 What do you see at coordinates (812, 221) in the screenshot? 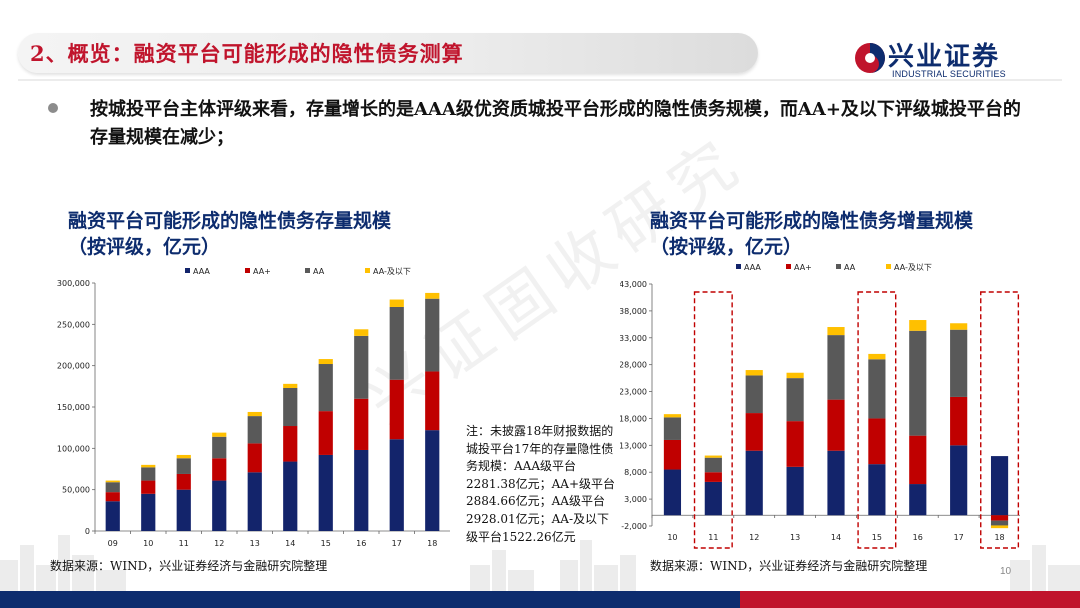
I see `right-chart-title-line1: 融资平台可能形成的隐性债务增量规模` at bounding box center [812, 221].